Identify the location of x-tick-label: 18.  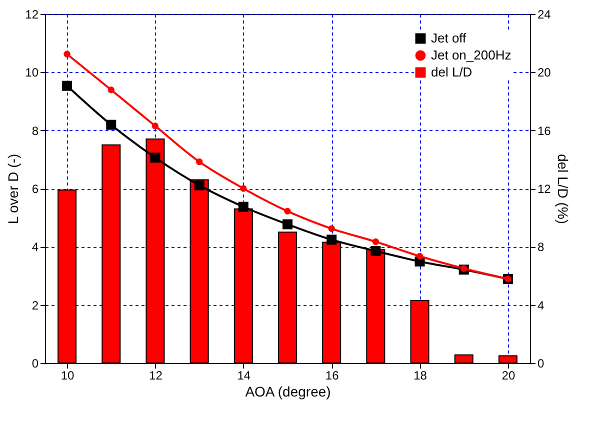
(421, 375).